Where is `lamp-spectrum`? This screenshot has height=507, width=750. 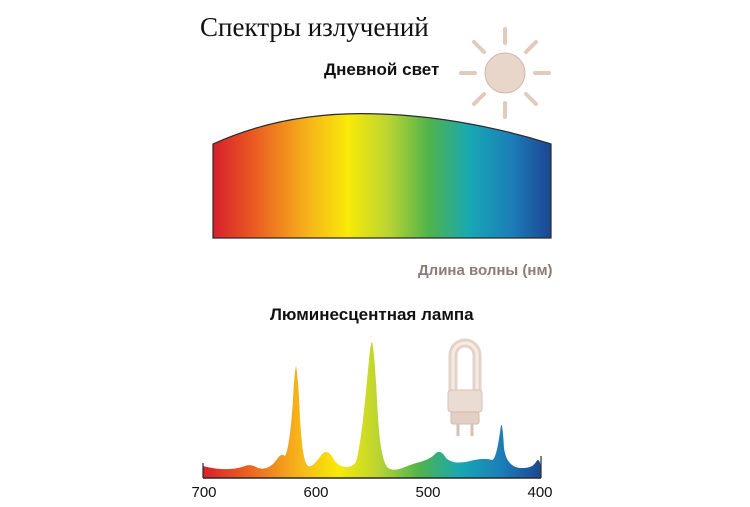
lamp-spectrum is located at coordinates (372, 410).